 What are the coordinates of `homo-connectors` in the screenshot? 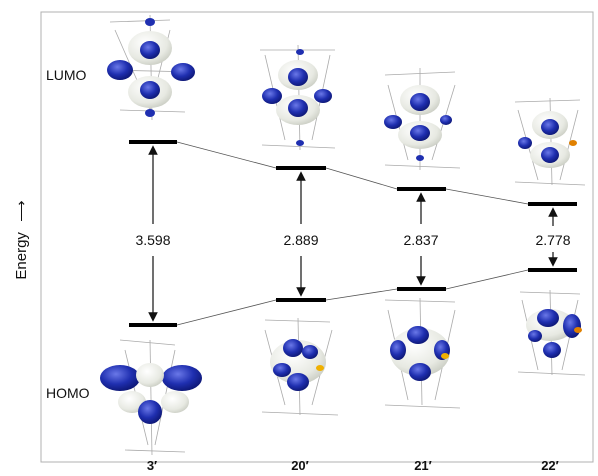 It's located at (352, 297).